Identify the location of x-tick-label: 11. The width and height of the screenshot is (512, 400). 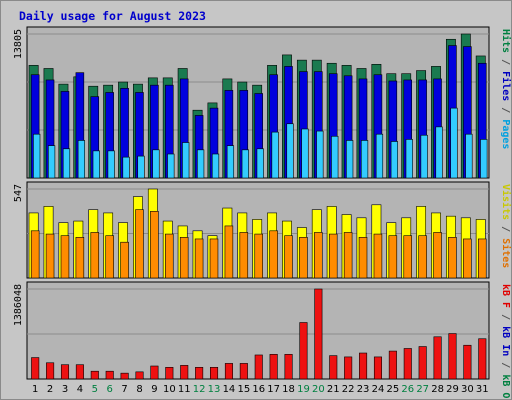
(184, 389).